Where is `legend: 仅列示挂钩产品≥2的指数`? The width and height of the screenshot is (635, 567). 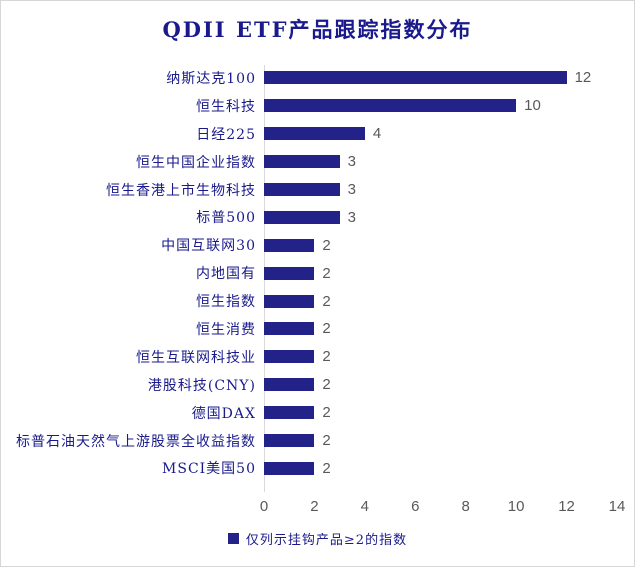
legend: 仅列示挂钩产品≥2的指数 is located at coordinates (317, 539).